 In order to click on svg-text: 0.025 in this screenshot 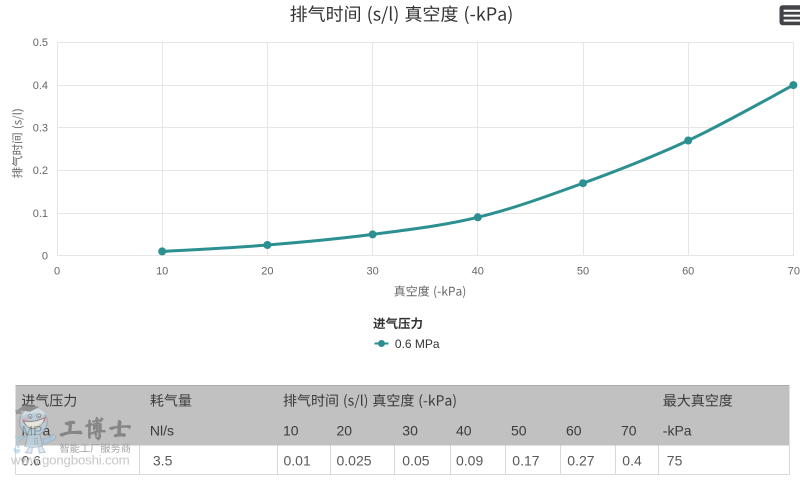, I will do `click(354, 461)`.